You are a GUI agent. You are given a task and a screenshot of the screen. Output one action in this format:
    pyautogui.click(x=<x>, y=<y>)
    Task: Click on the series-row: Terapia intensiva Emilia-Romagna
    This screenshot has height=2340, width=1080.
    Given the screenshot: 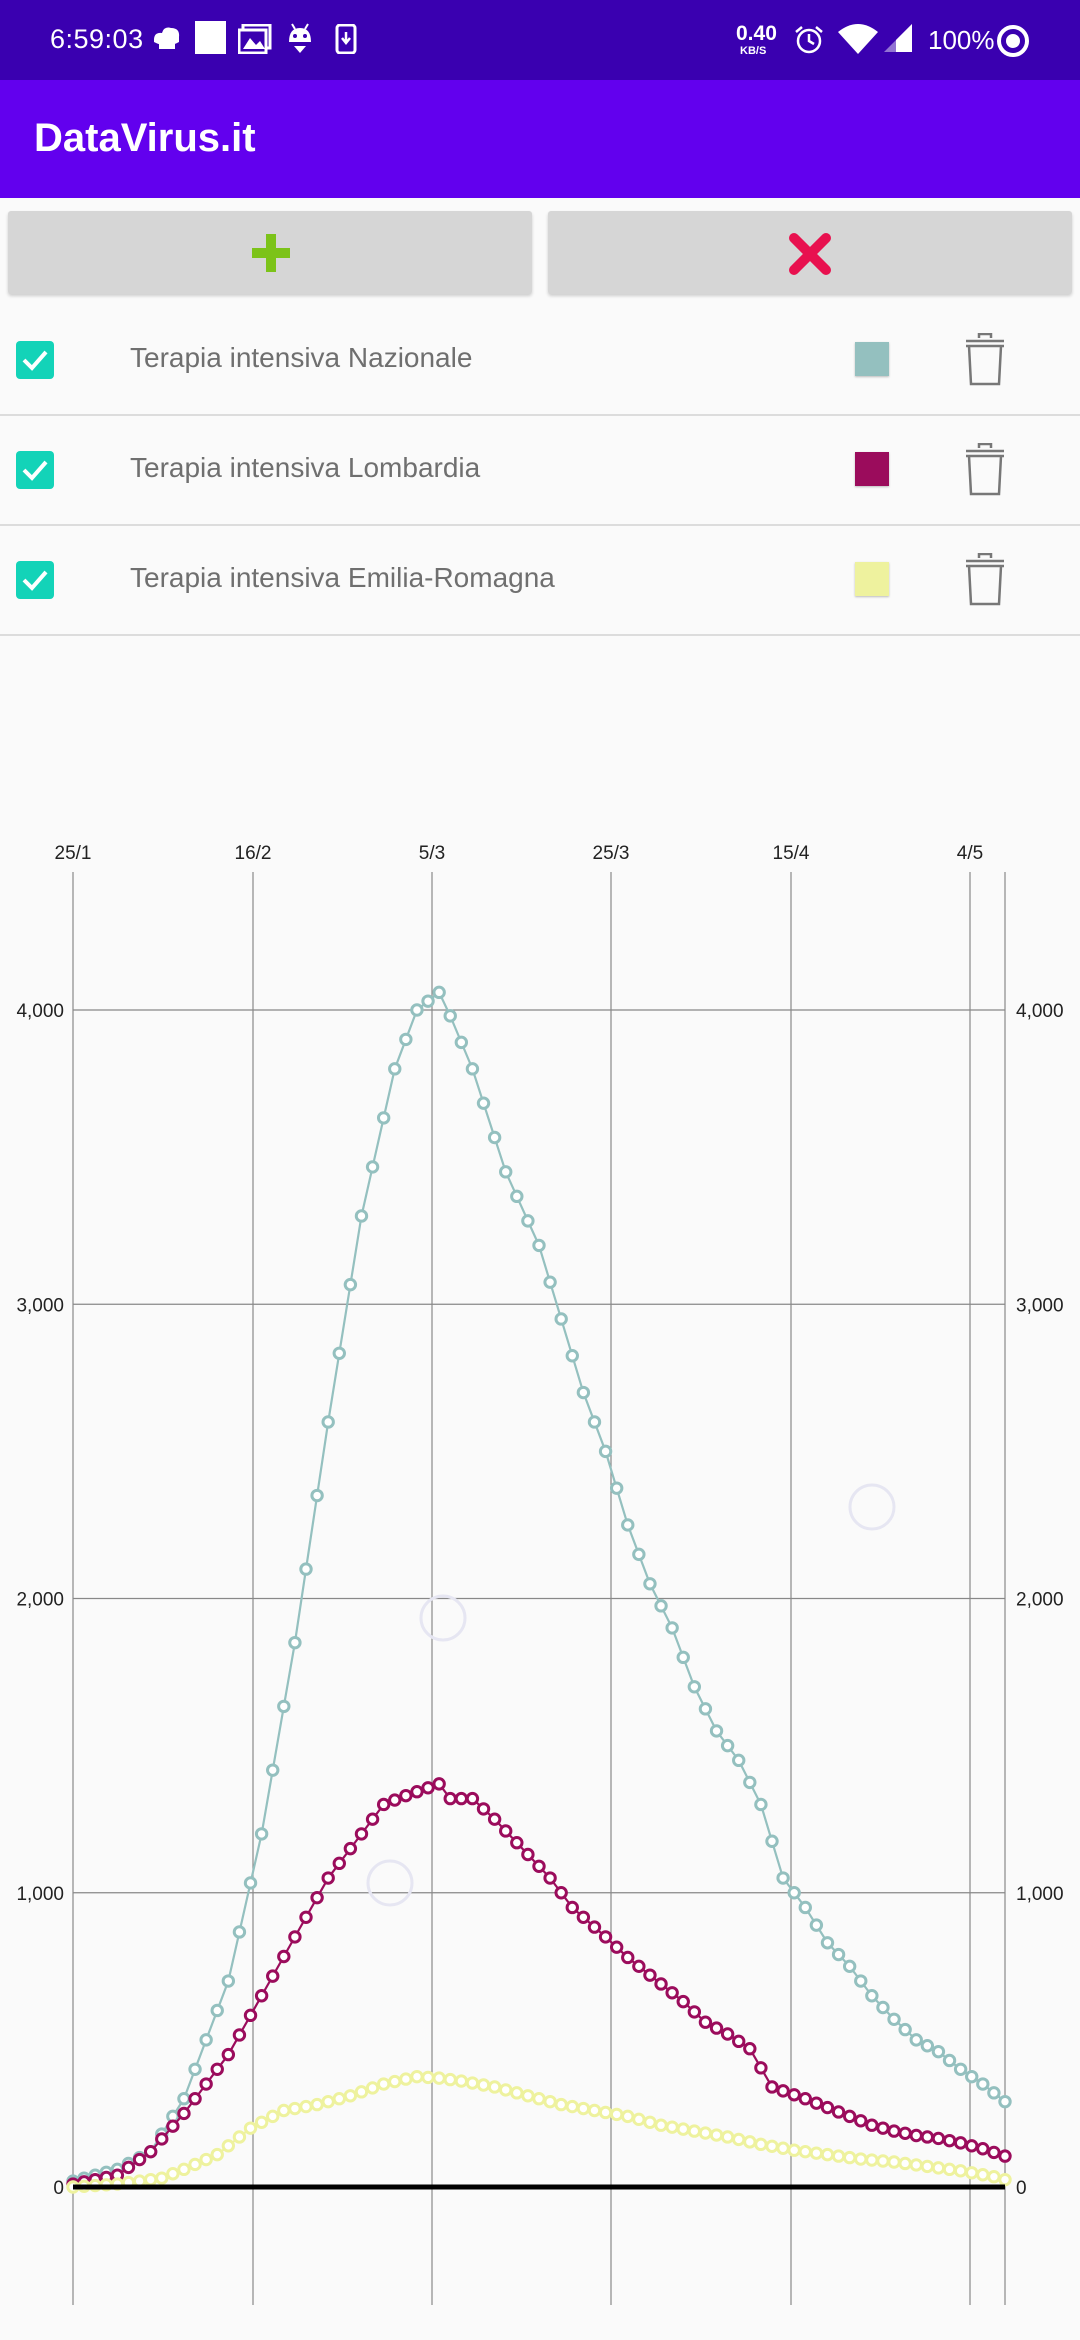 What is the action you would take?
    pyautogui.click(x=540, y=581)
    